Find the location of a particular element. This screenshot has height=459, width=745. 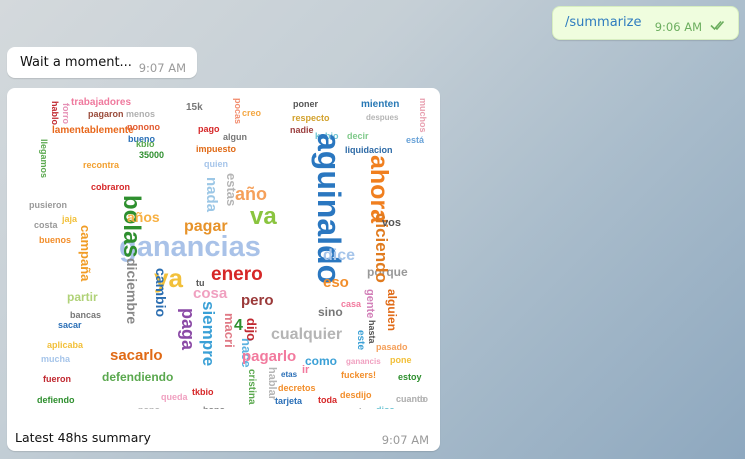

outgoing-message-summarize: /summarize 9:06 AM is located at coordinates (645, 23).